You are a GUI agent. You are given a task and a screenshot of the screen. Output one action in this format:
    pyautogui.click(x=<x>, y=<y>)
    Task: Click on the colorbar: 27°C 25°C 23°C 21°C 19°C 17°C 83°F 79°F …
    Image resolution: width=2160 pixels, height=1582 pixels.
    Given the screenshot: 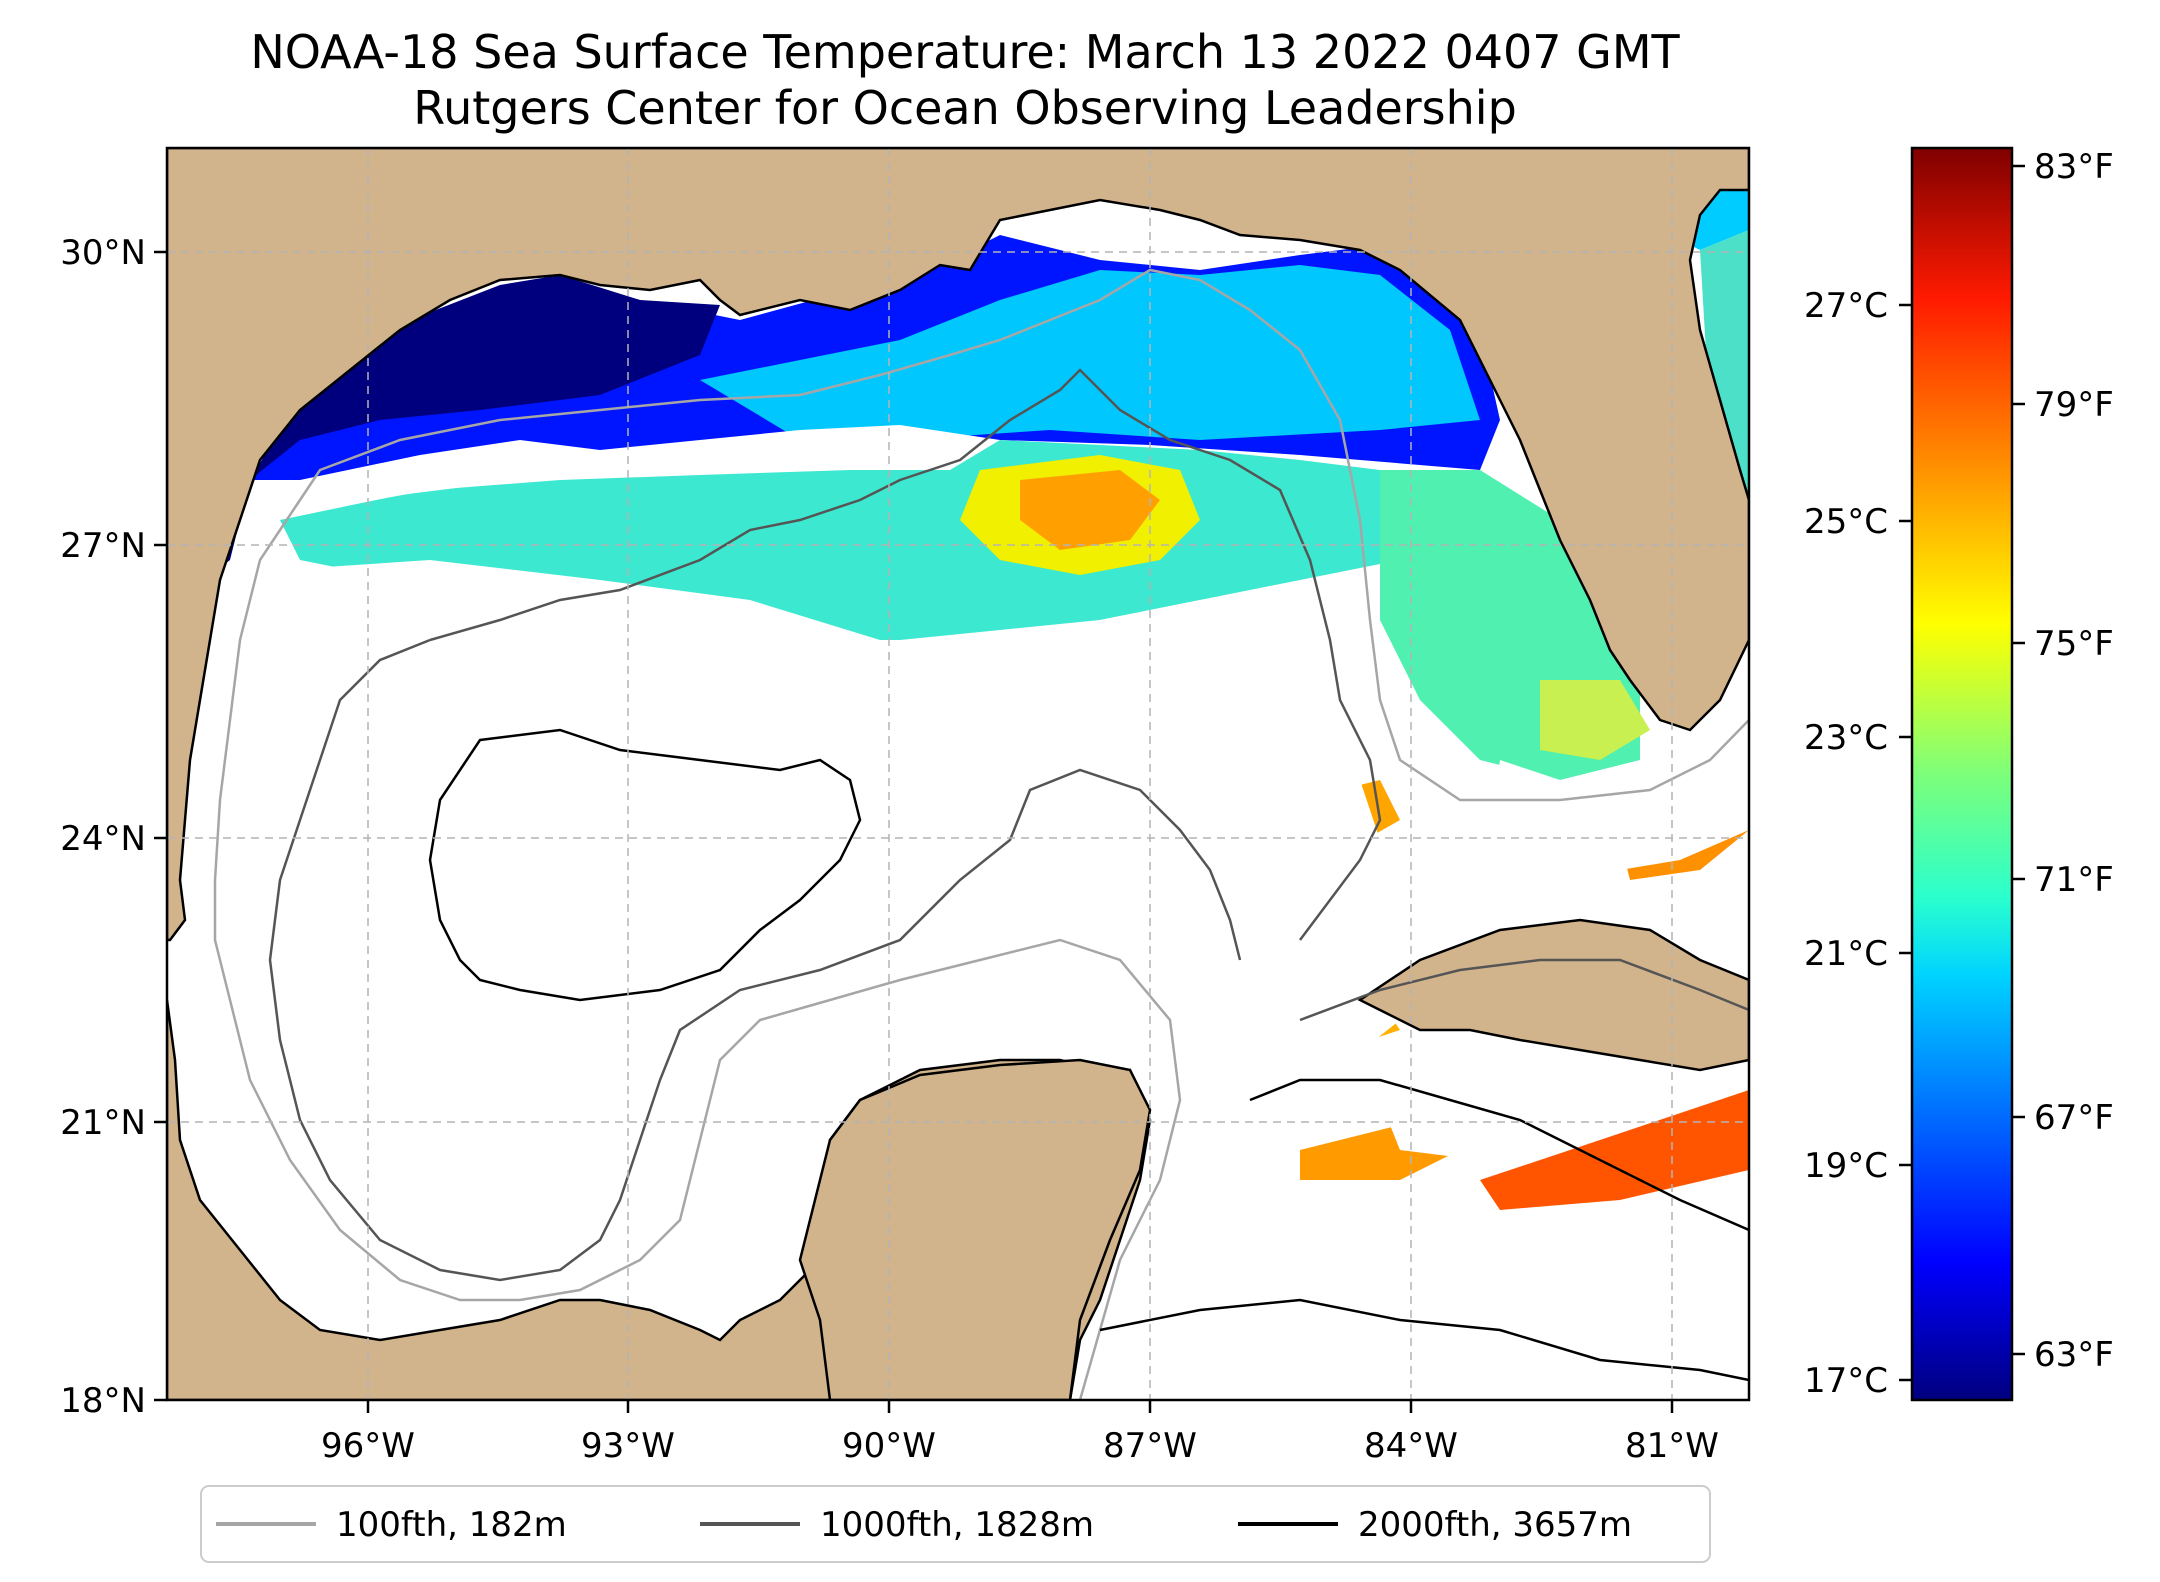 What is the action you would take?
    pyautogui.click(x=1959, y=774)
    